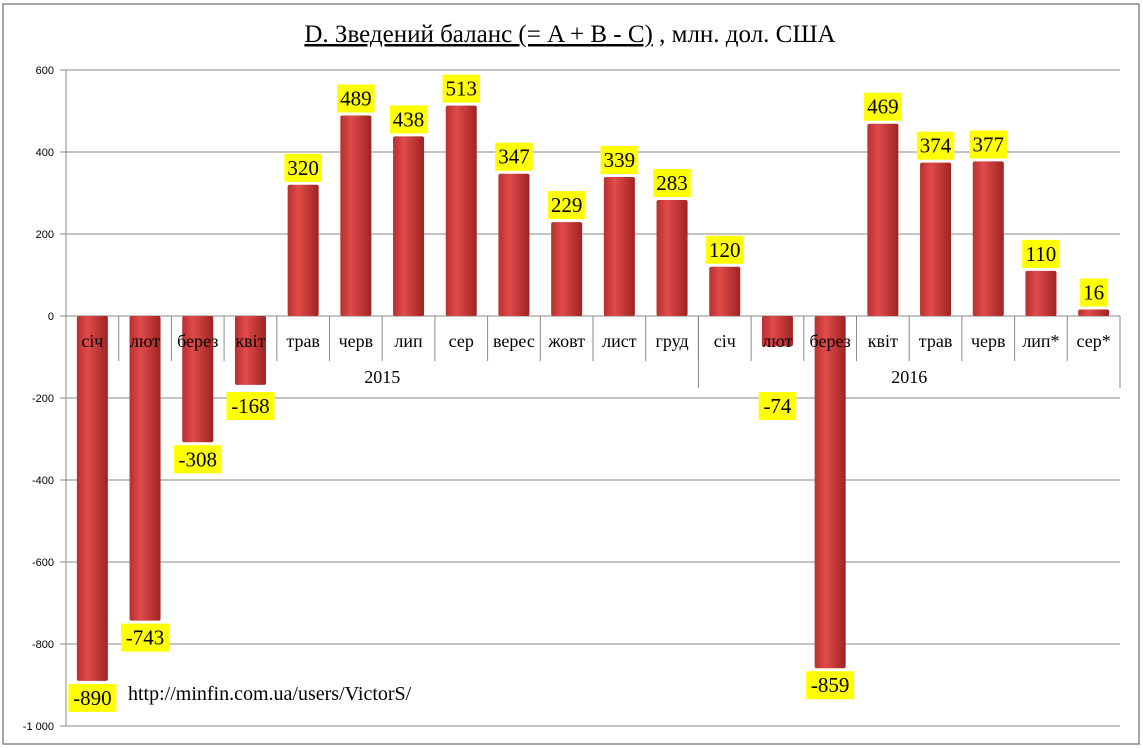 The image size is (1143, 748). Describe the element at coordinates (43, 563) in the screenshot. I see `y-tick-label: -600` at that location.